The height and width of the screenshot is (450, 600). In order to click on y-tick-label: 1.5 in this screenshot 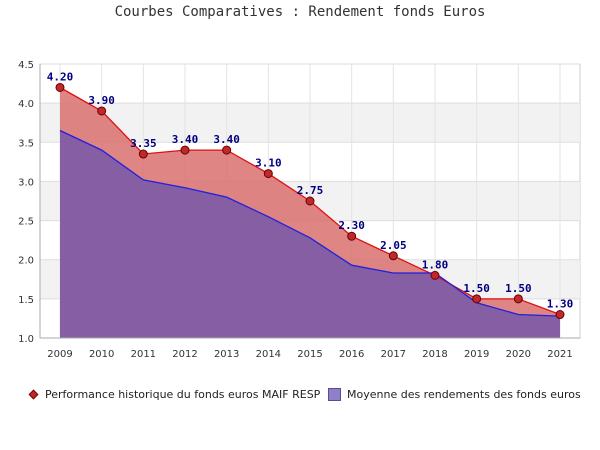, I will do `click(26, 300)`.